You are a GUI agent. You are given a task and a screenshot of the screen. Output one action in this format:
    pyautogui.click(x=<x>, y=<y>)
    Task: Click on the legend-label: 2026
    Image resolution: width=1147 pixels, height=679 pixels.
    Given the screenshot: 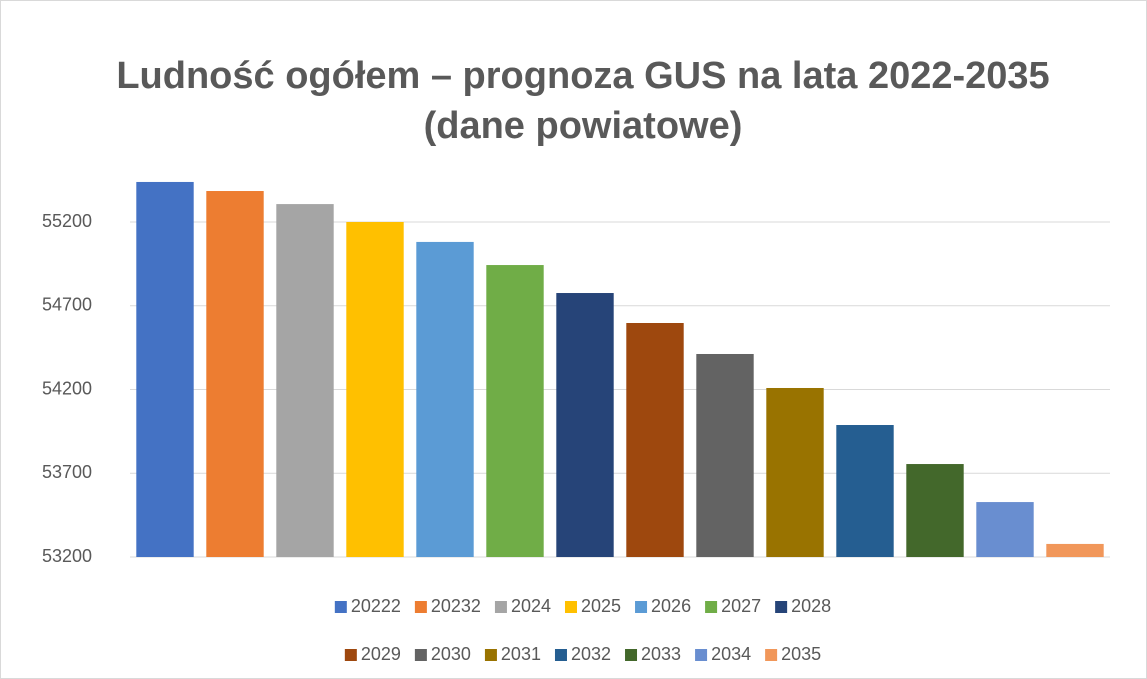 What is the action you would take?
    pyautogui.click(x=671, y=606)
    